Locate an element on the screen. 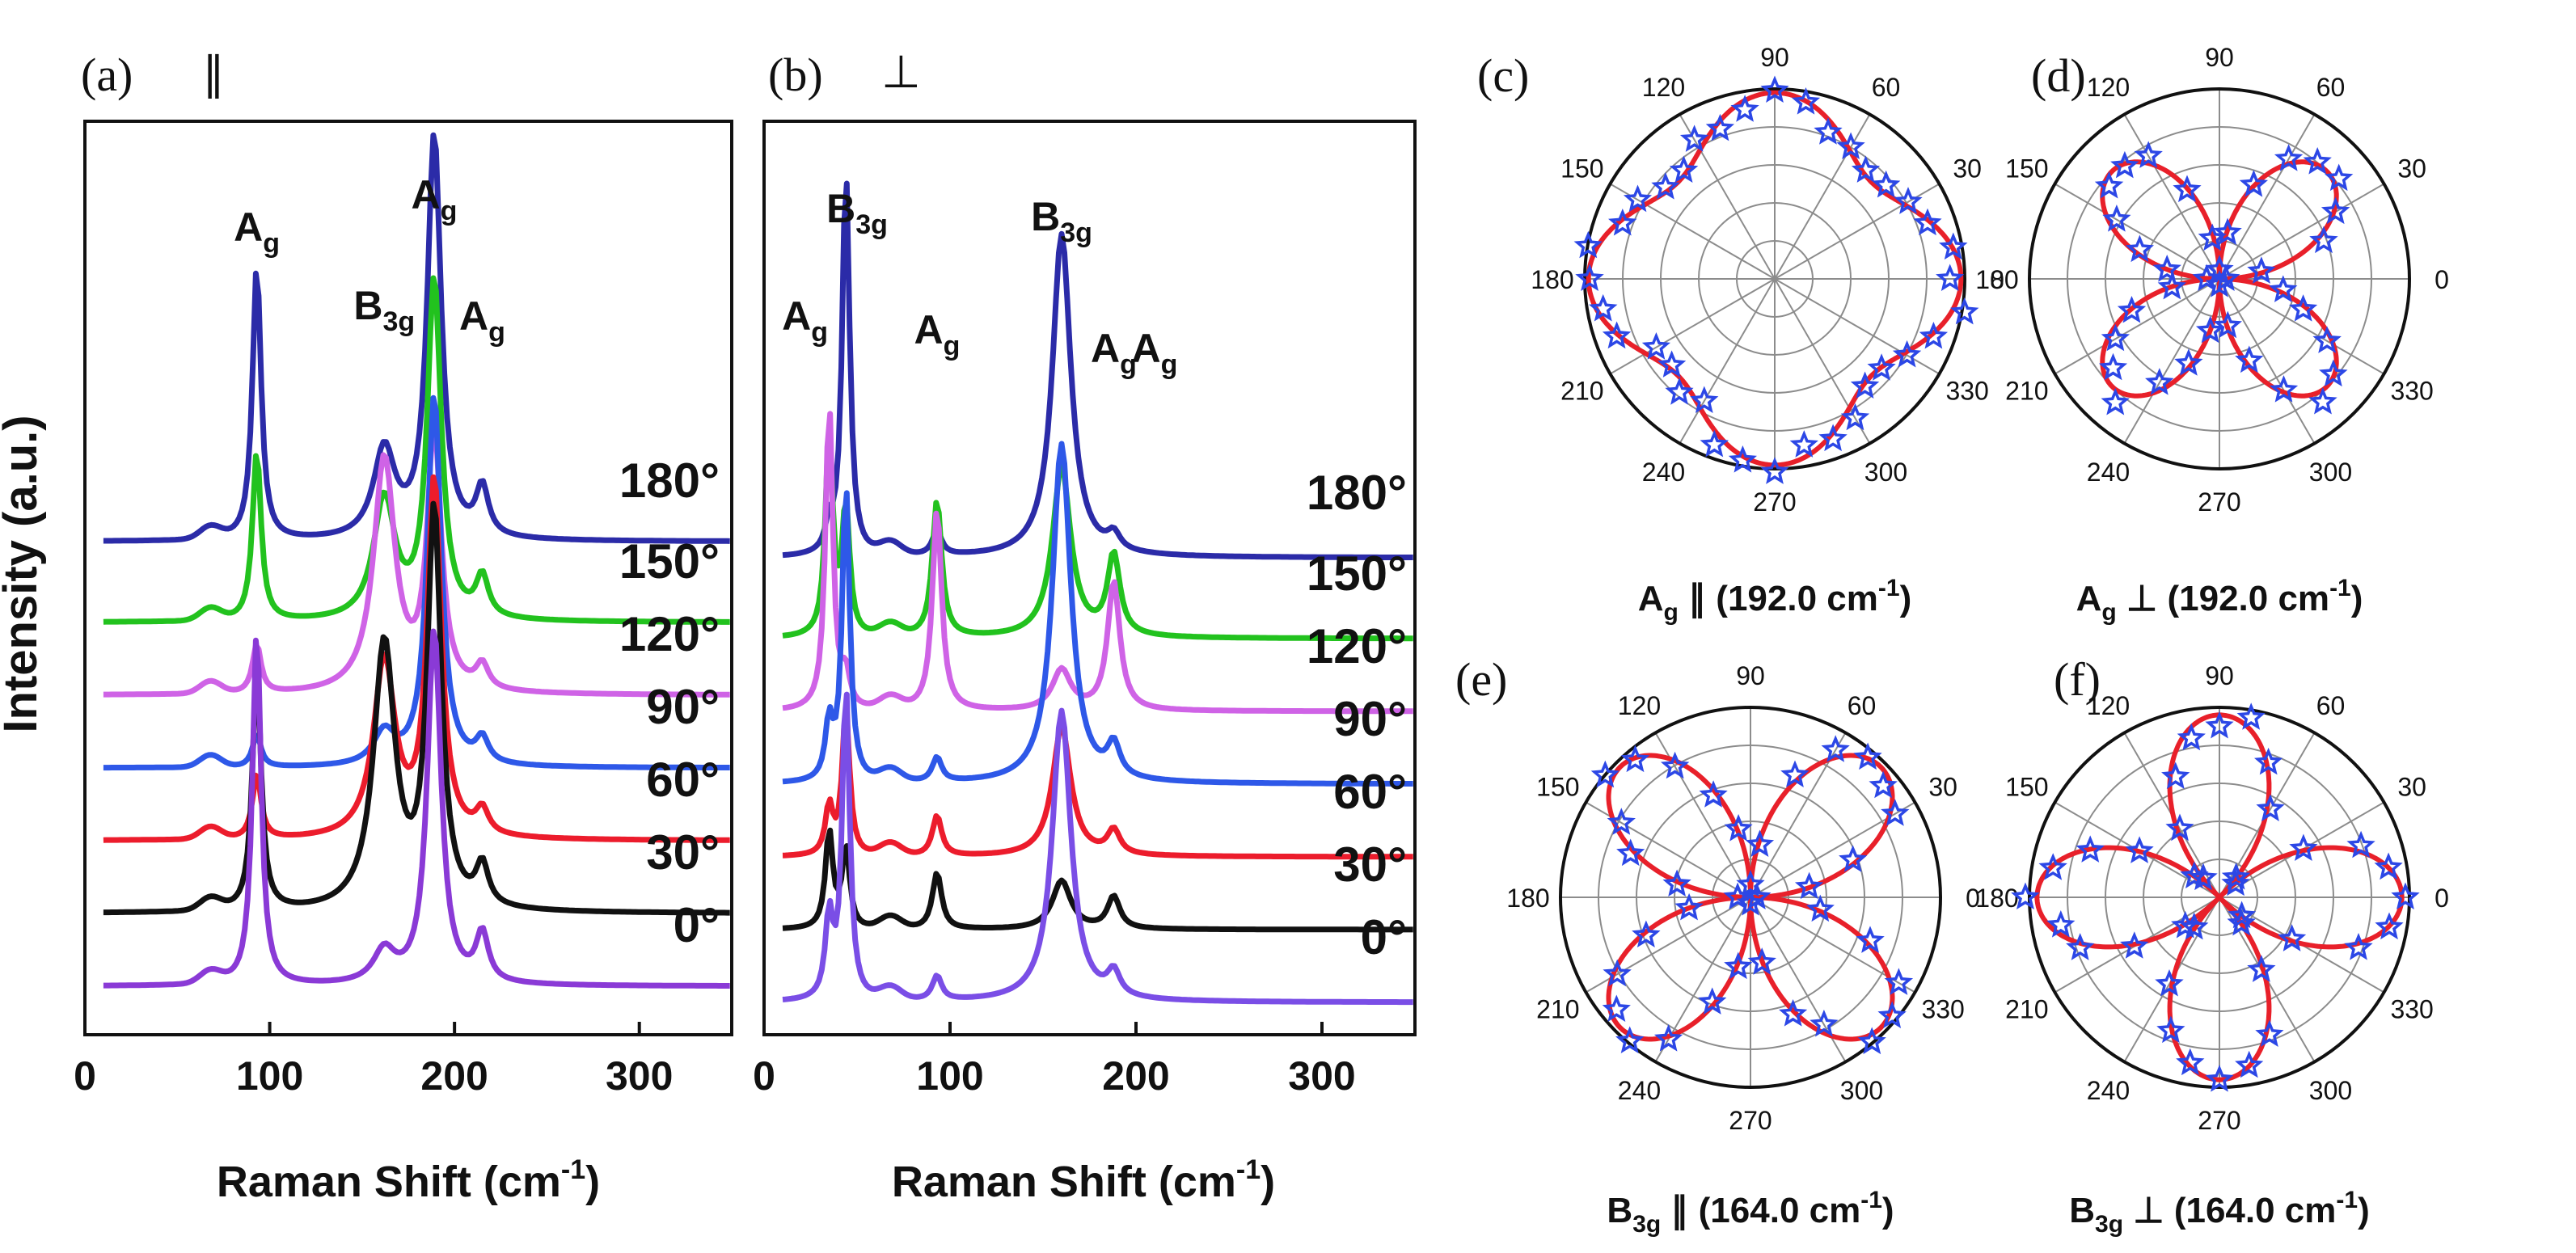 This screenshot has width=2576, height=1253. panel-a-angle-label: 150° is located at coordinates (669, 562).